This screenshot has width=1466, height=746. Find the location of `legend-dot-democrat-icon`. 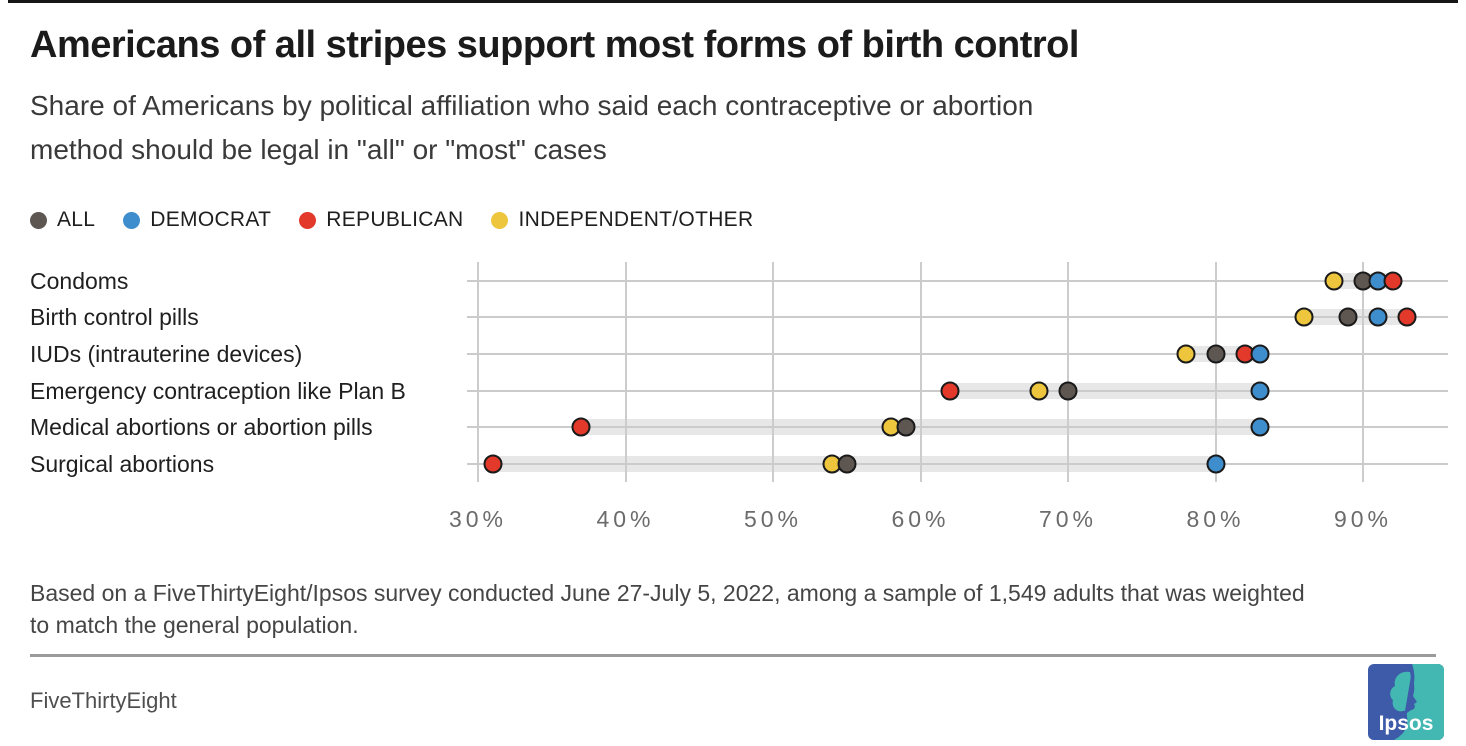

legend-dot-democrat-icon is located at coordinates (132, 220).